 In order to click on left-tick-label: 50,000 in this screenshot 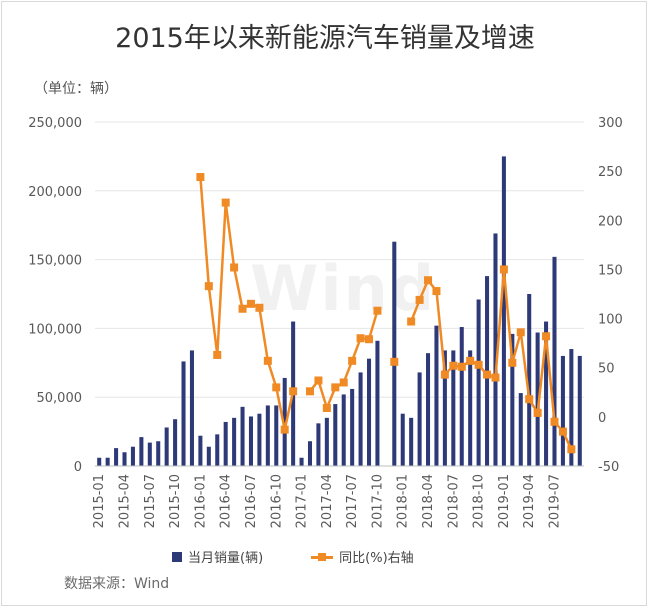, I will do `click(60, 398)`.